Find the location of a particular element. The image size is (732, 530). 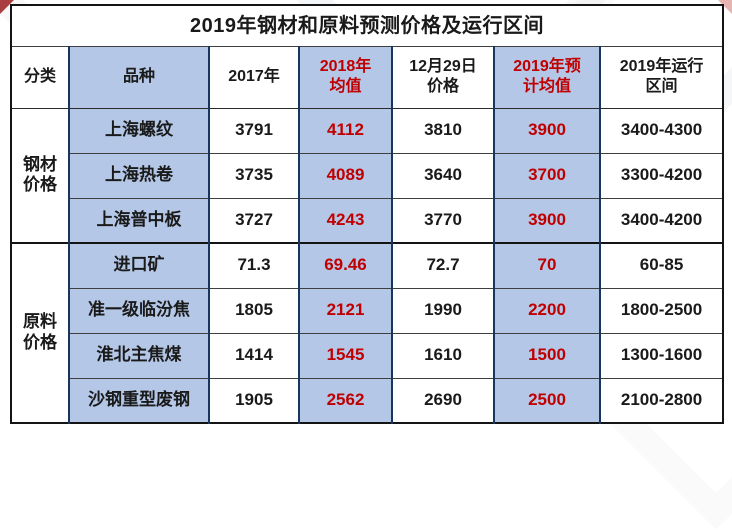

cell-2019-range: 3400-4300 is located at coordinates (661, 130).